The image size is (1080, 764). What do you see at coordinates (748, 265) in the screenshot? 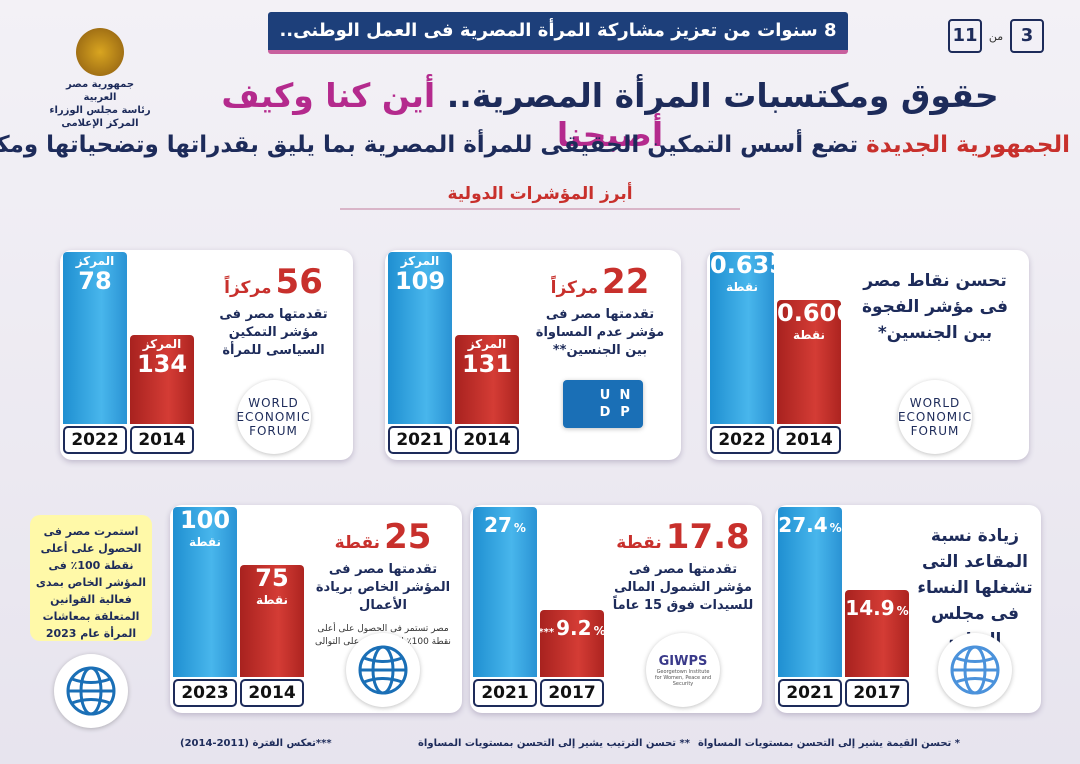
I see `bar-value: 0.635` at bounding box center [748, 265].